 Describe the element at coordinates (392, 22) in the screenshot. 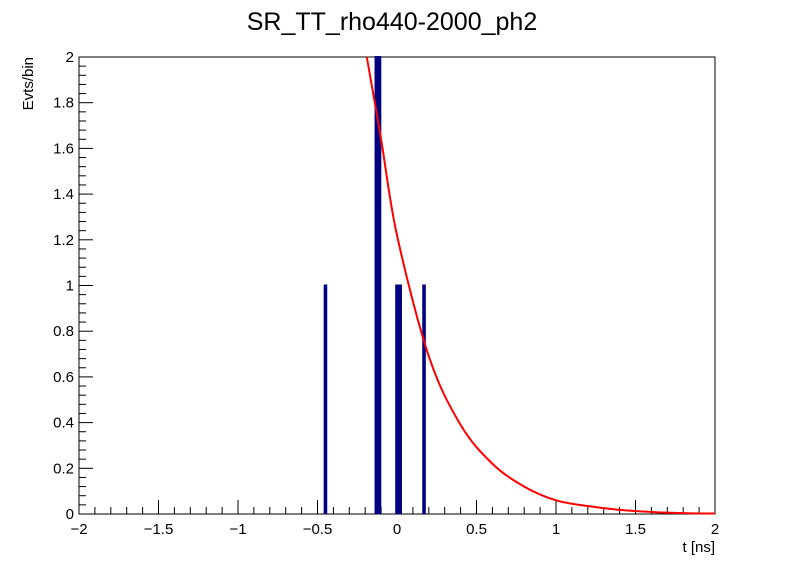

I see `chart-title: SR_TT_rho440-2000_ph2` at that location.